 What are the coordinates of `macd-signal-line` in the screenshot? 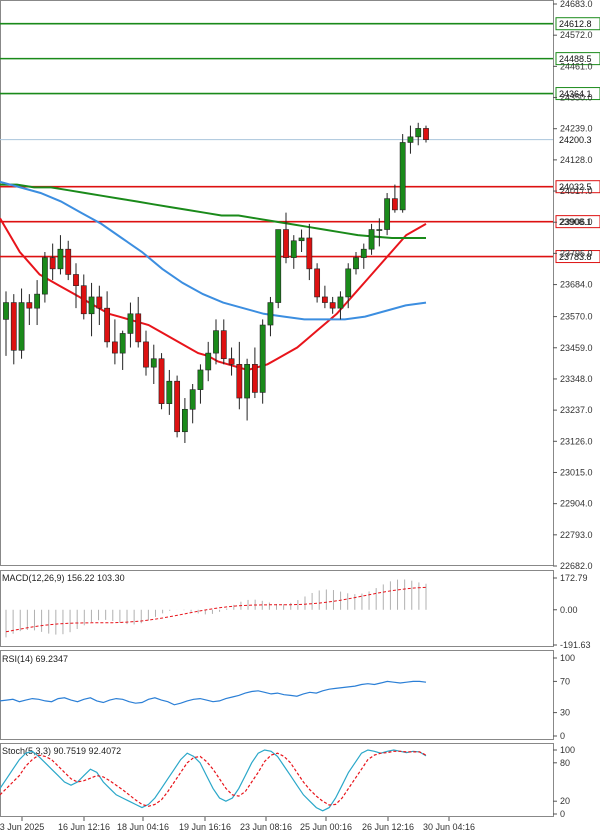 It's located at (216, 609).